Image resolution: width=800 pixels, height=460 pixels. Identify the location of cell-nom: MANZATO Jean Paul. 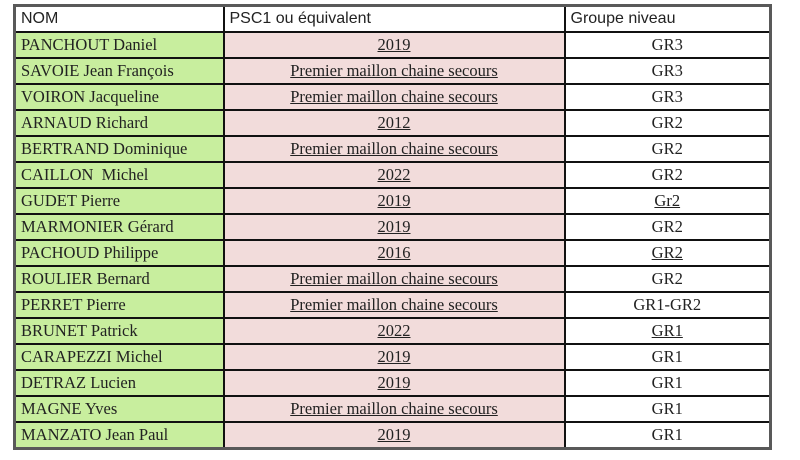
(119, 435).